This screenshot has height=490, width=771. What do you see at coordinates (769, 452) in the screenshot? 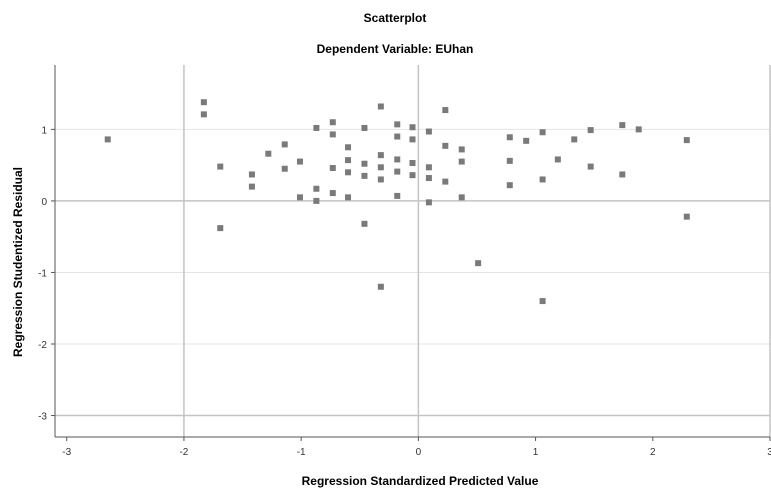
I see `x-tick-label: 3` at bounding box center [769, 452].